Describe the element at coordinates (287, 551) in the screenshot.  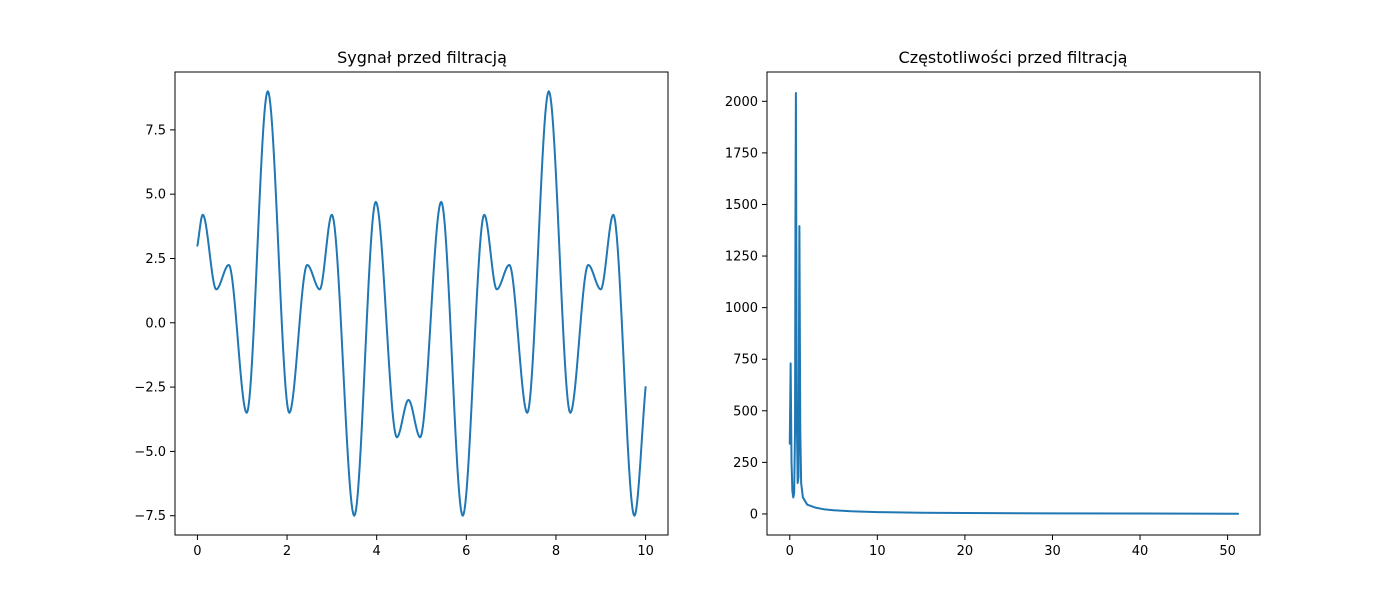
I see `x-tick-label: 2` at that location.